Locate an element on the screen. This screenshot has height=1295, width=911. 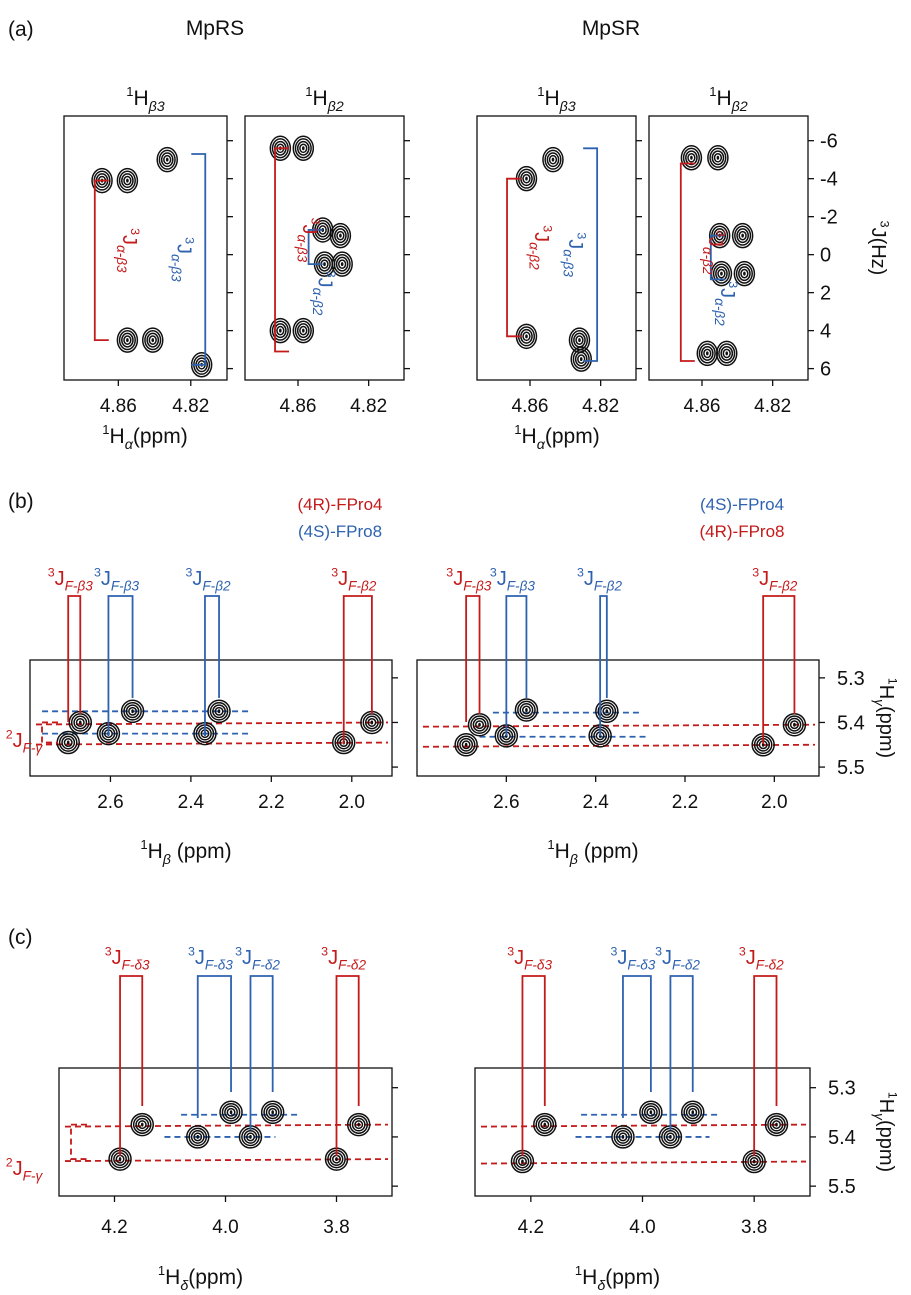
coupling-label-blue-base: J is located at coordinates (200, 958).